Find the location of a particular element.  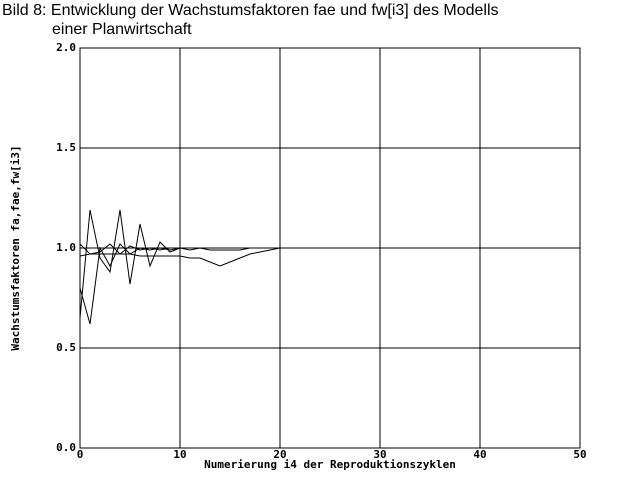

x-tick-label: 40 is located at coordinates (479, 454).